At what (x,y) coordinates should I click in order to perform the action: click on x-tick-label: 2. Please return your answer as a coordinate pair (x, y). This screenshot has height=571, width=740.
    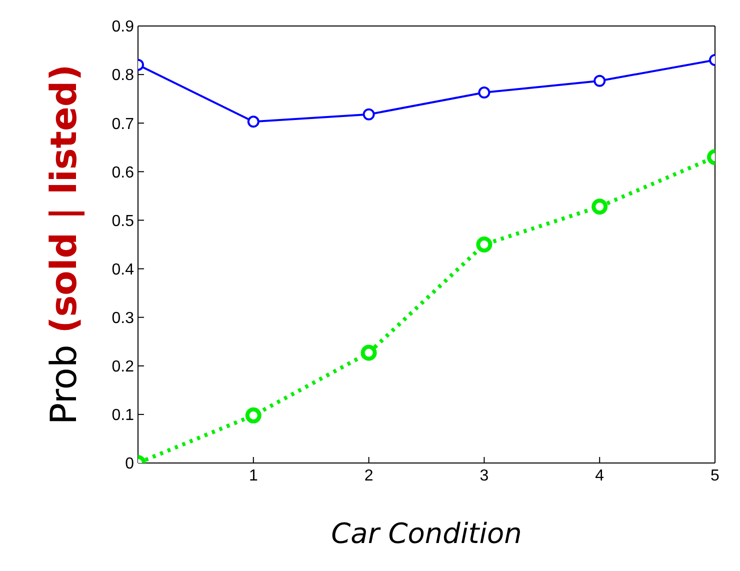
    Looking at the image, I should click on (369, 475).